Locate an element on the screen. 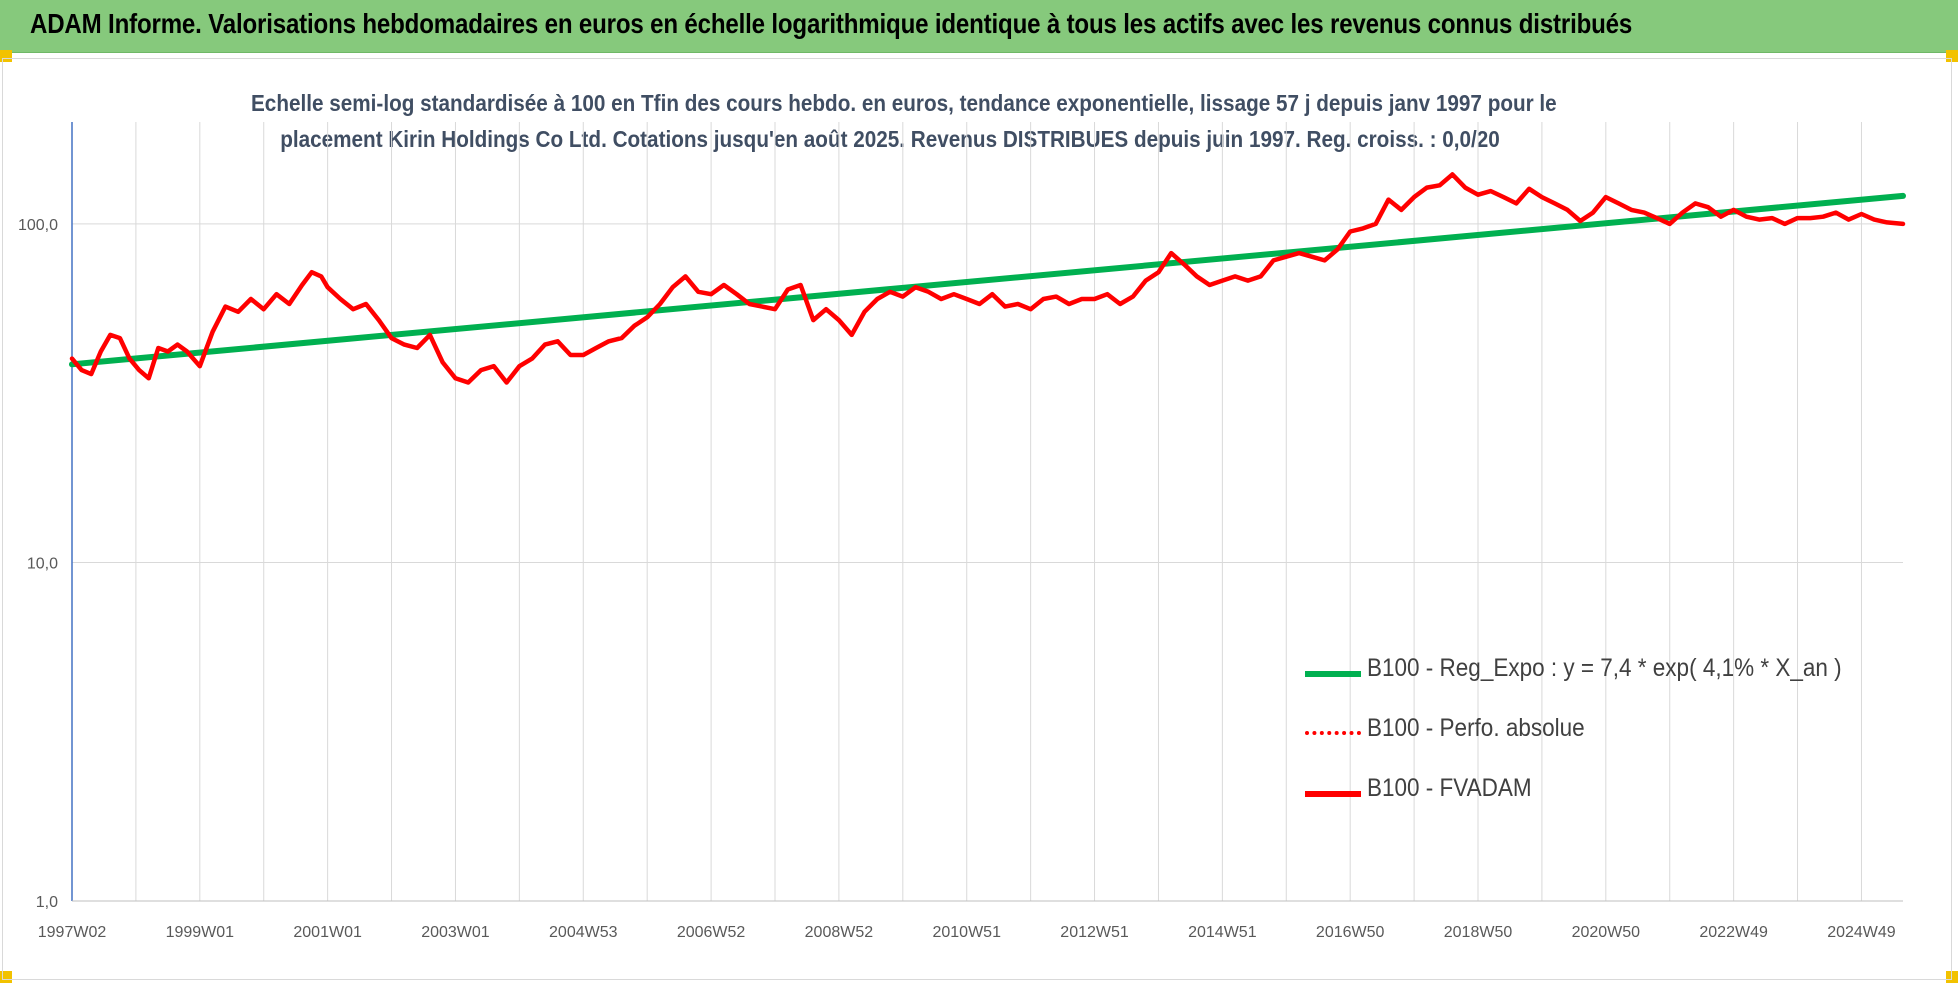  x-tick-label: 2004W53 is located at coordinates (583, 932).